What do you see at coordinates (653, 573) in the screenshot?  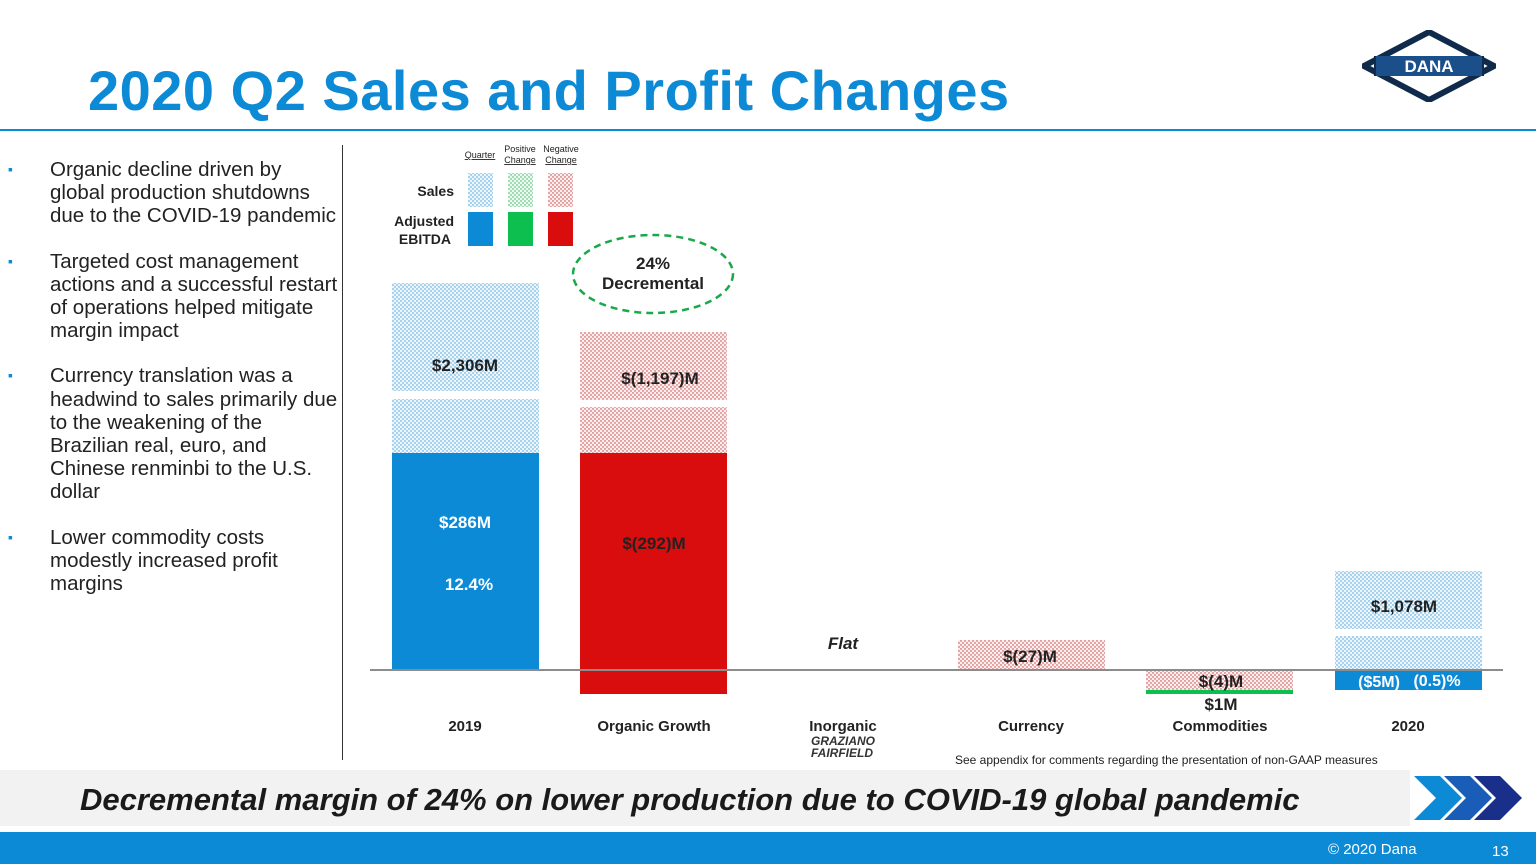 I see `bar-organic-ebitda` at bounding box center [653, 573].